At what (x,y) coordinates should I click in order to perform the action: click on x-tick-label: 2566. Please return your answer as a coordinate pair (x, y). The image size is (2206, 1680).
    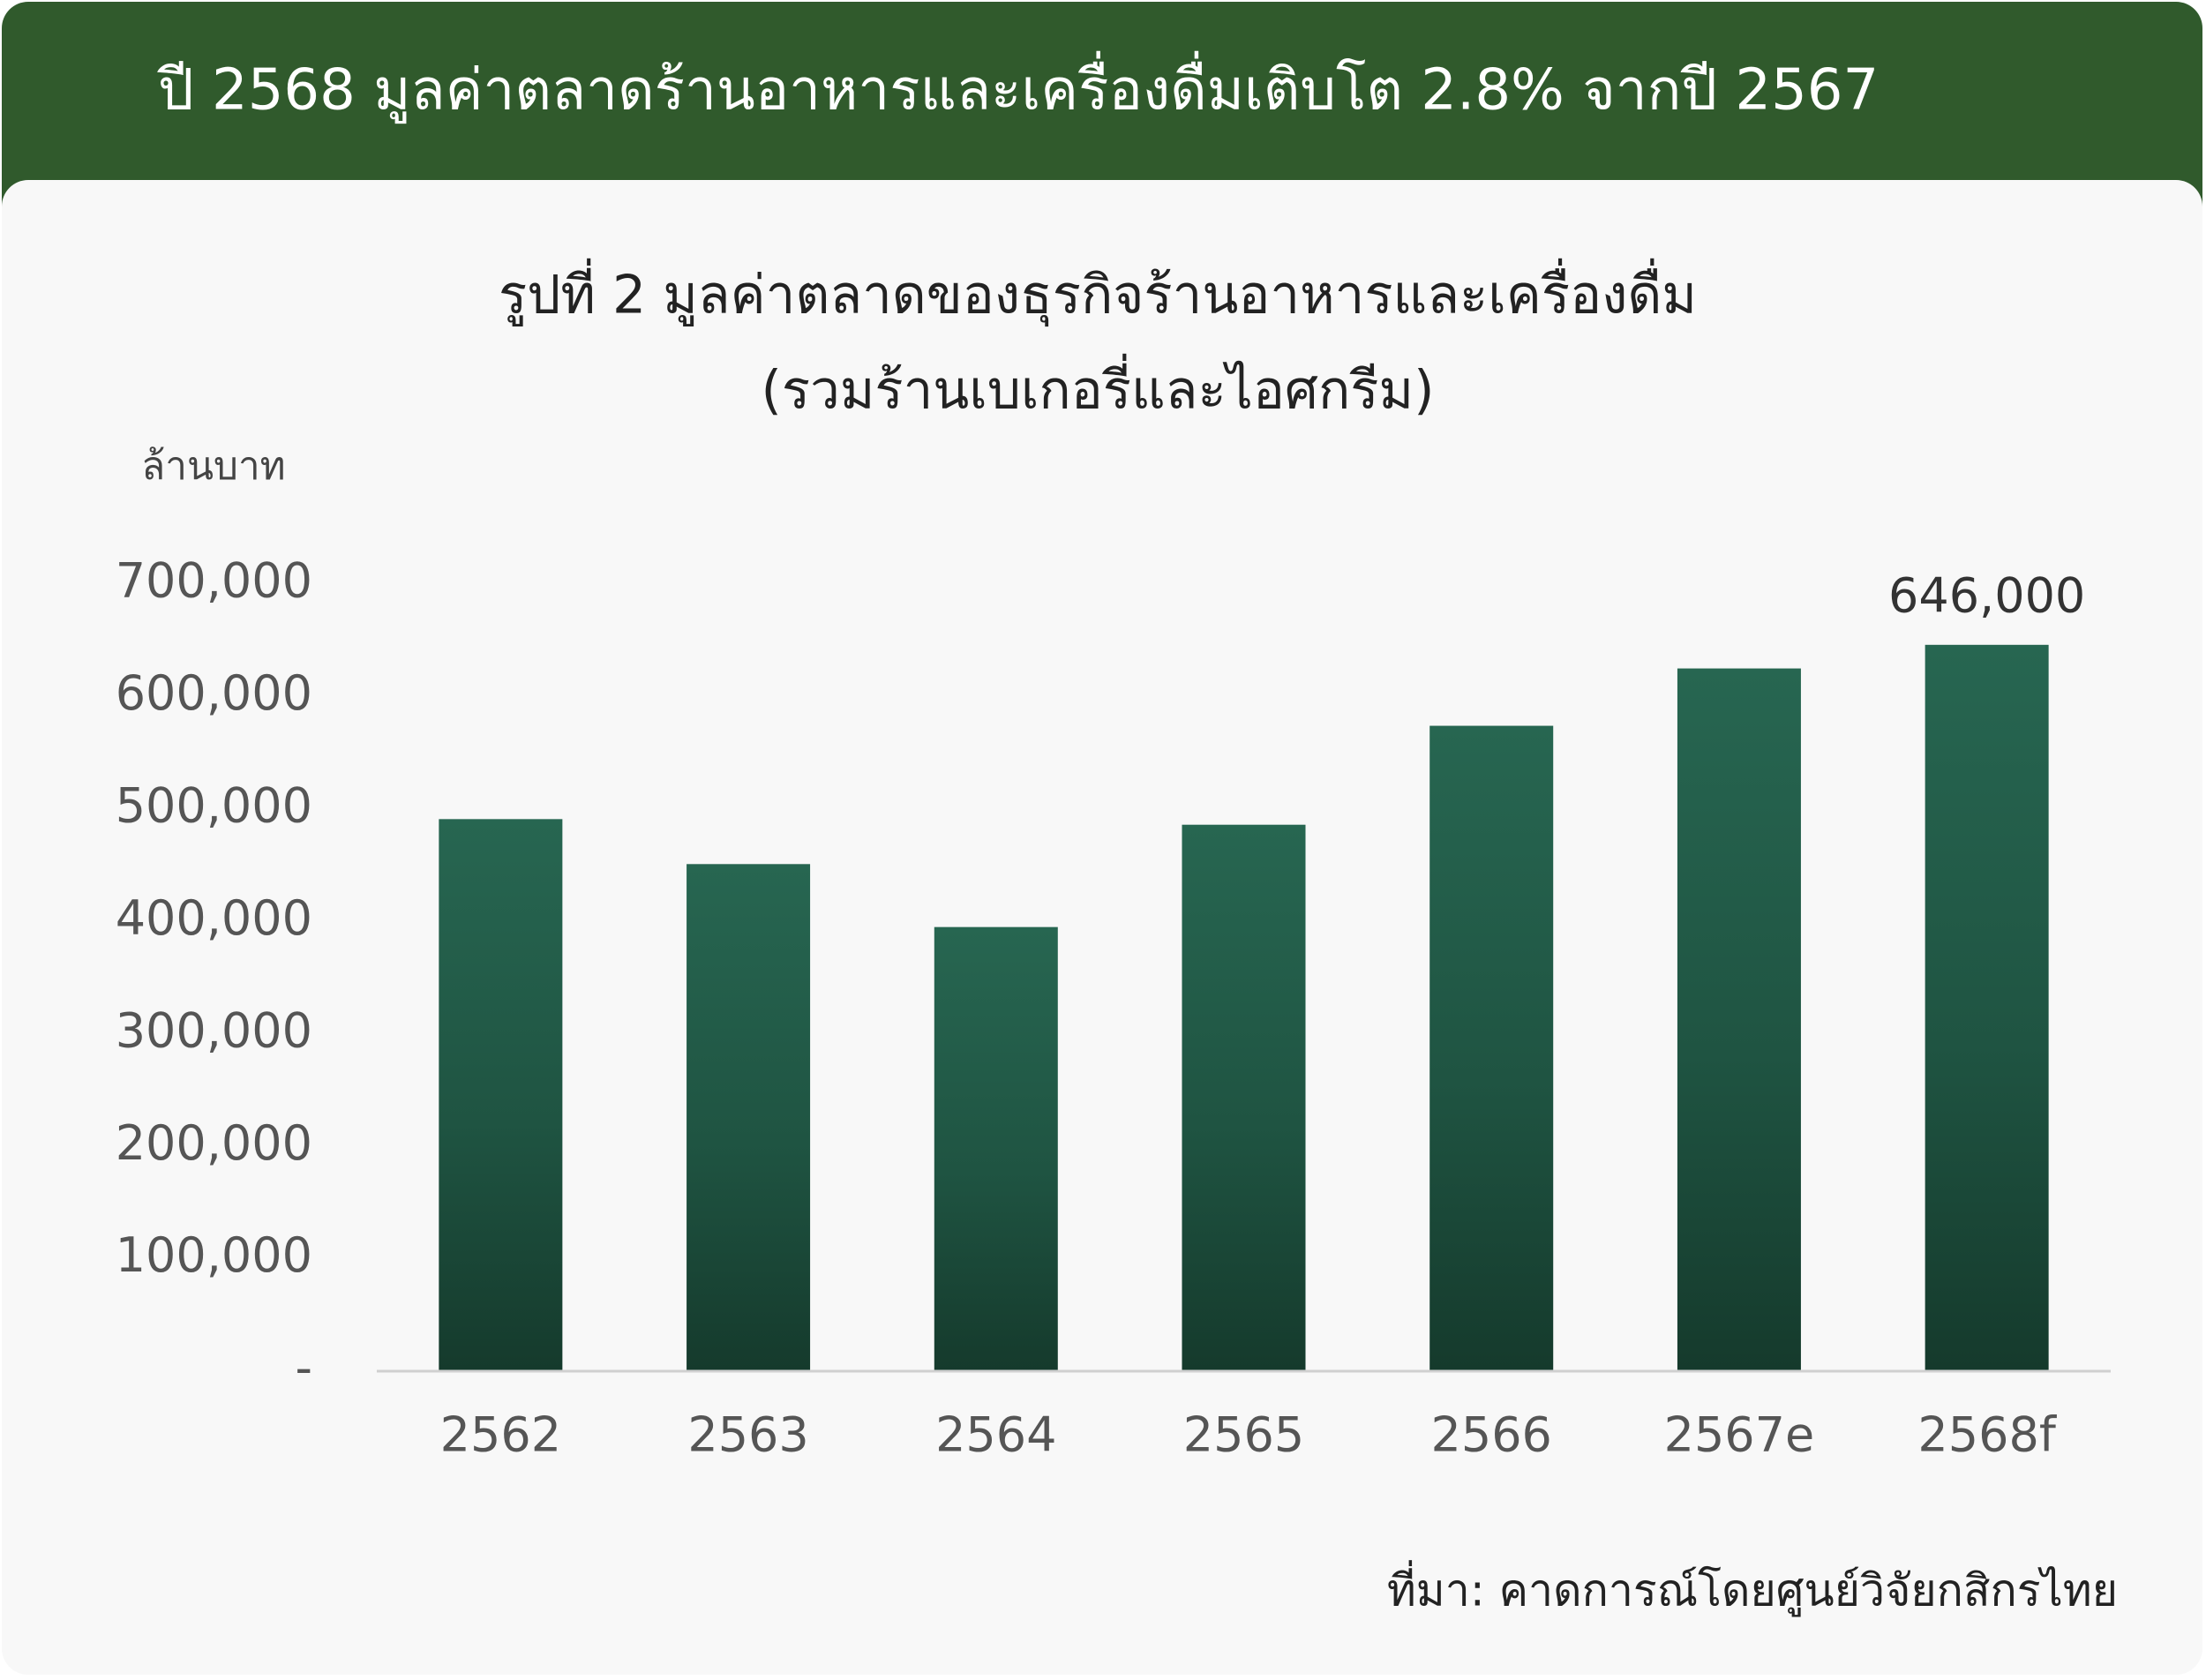
    Looking at the image, I should click on (1490, 1435).